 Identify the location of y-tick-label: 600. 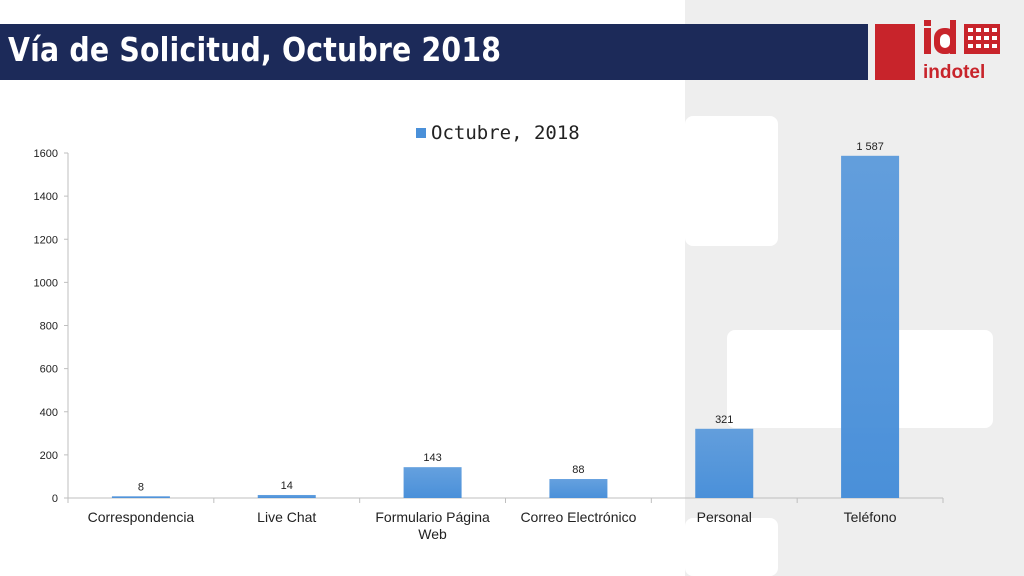
(49, 370).